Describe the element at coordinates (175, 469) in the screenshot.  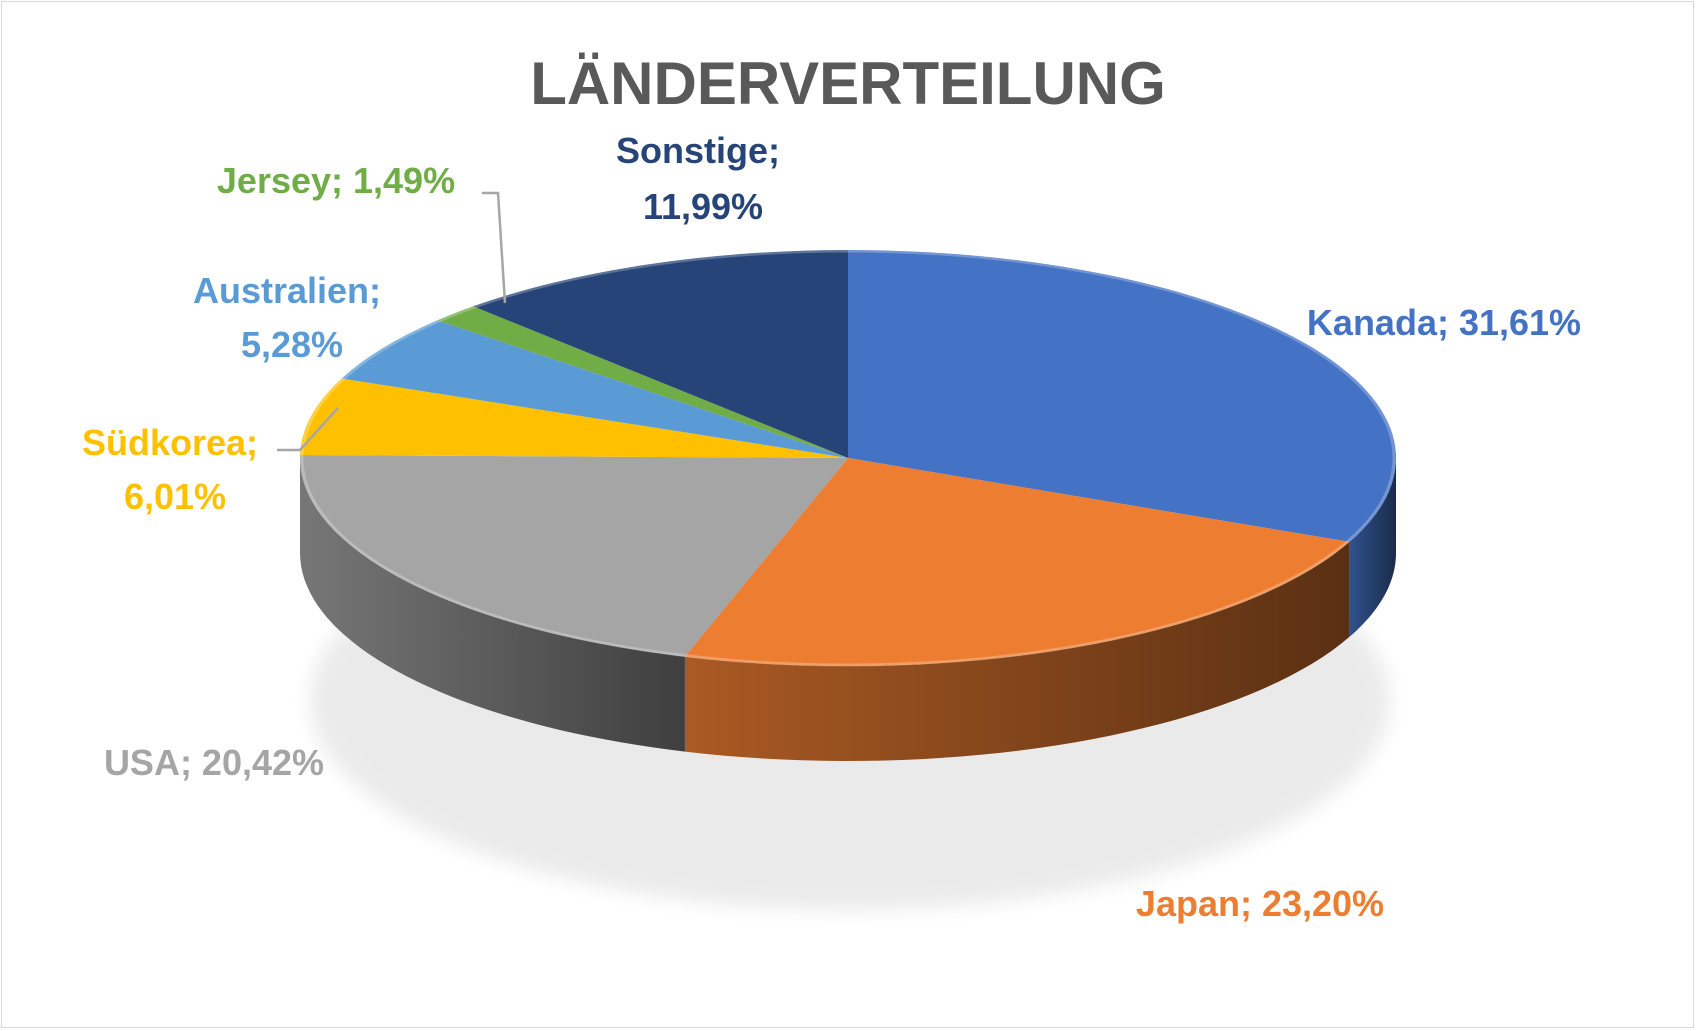
I see `data-label-suedkorea: Südkorea; 6,01%` at that location.